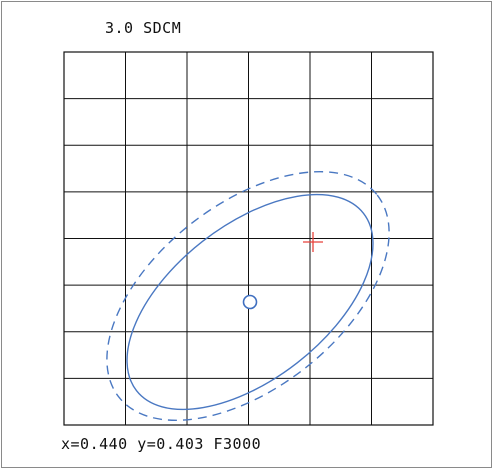  What do you see at coordinates (143, 28) in the screenshot?
I see `diagram-title: 3.0 SDCM` at bounding box center [143, 28].